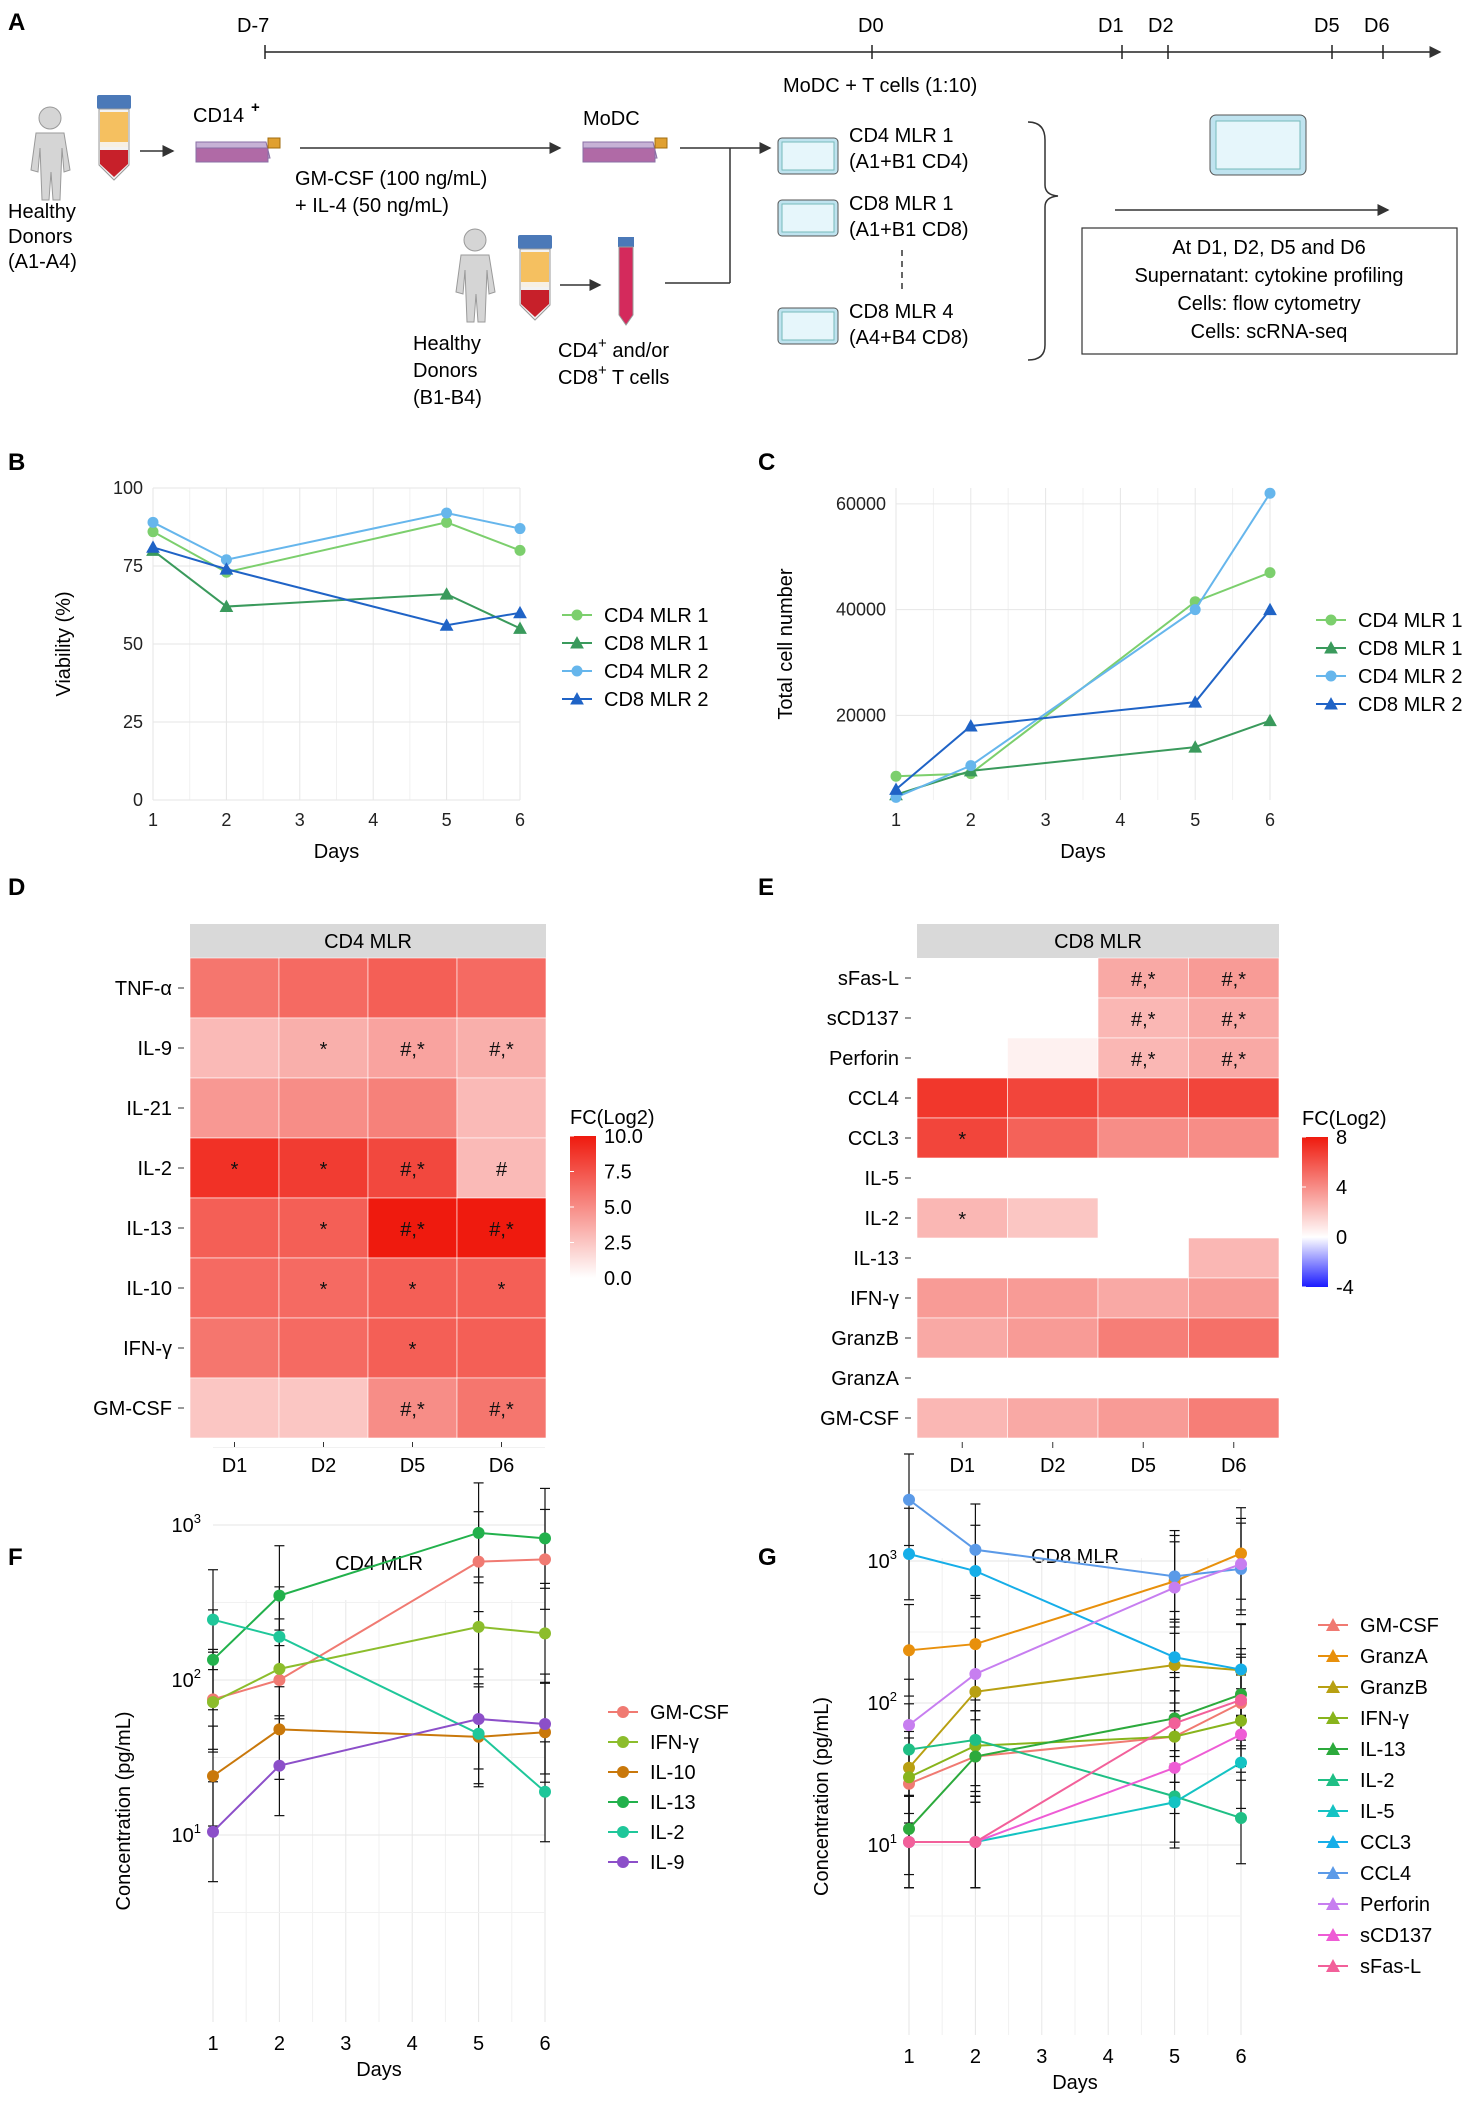 The height and width of the screenshot is (2101, 1476). I want to click on y-tick-label: 60000, so click(861, 504).